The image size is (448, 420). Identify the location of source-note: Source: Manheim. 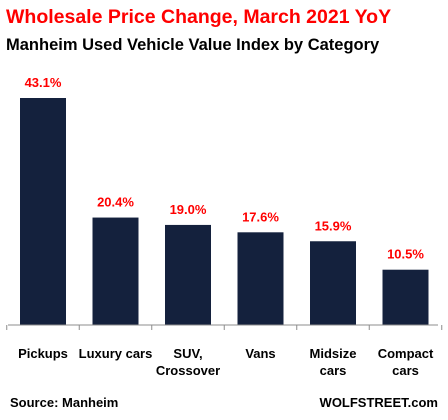
(64, 402).